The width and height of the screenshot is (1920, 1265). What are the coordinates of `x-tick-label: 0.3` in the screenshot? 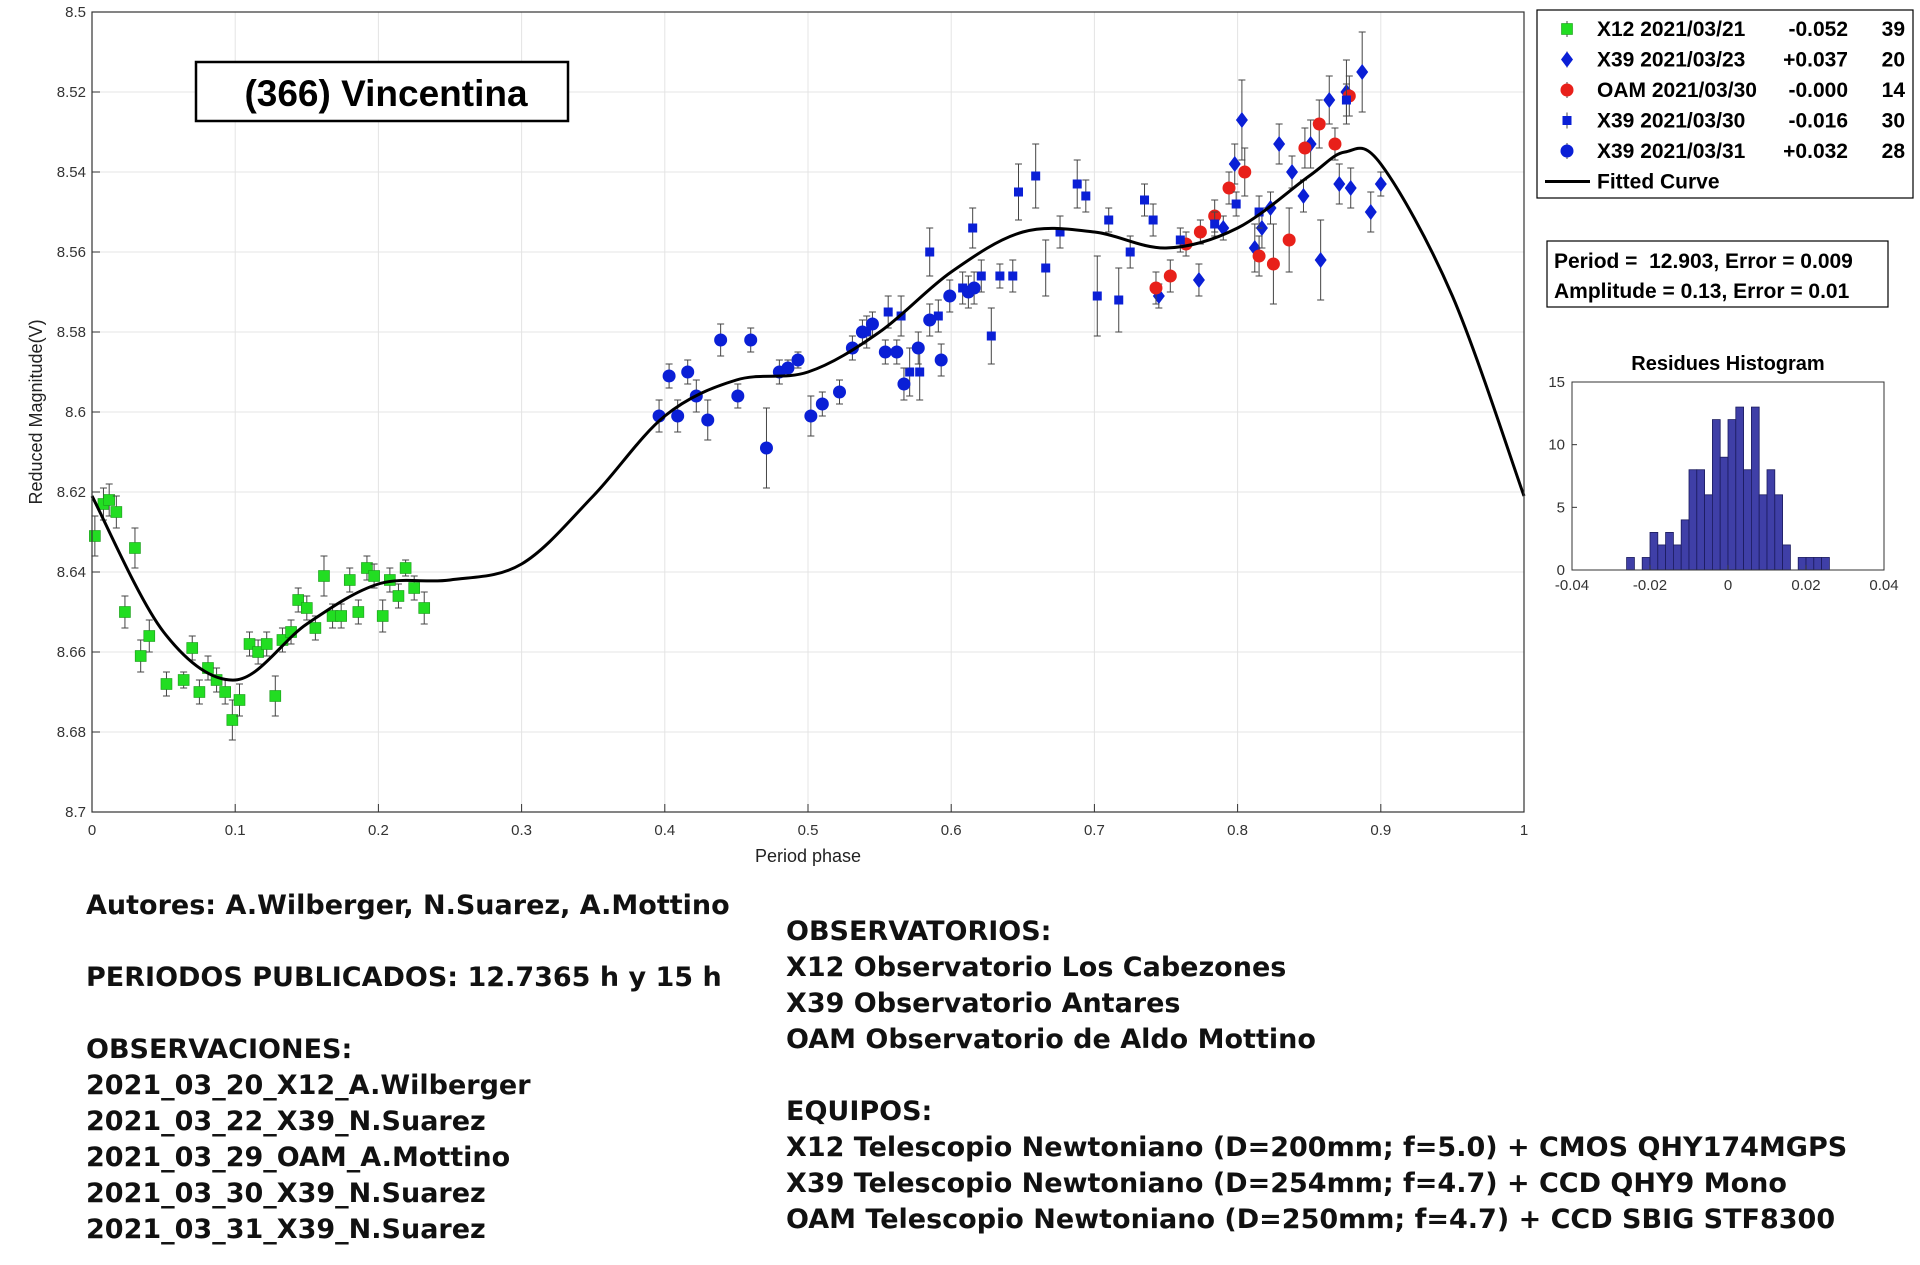 It's located at (521, 830).